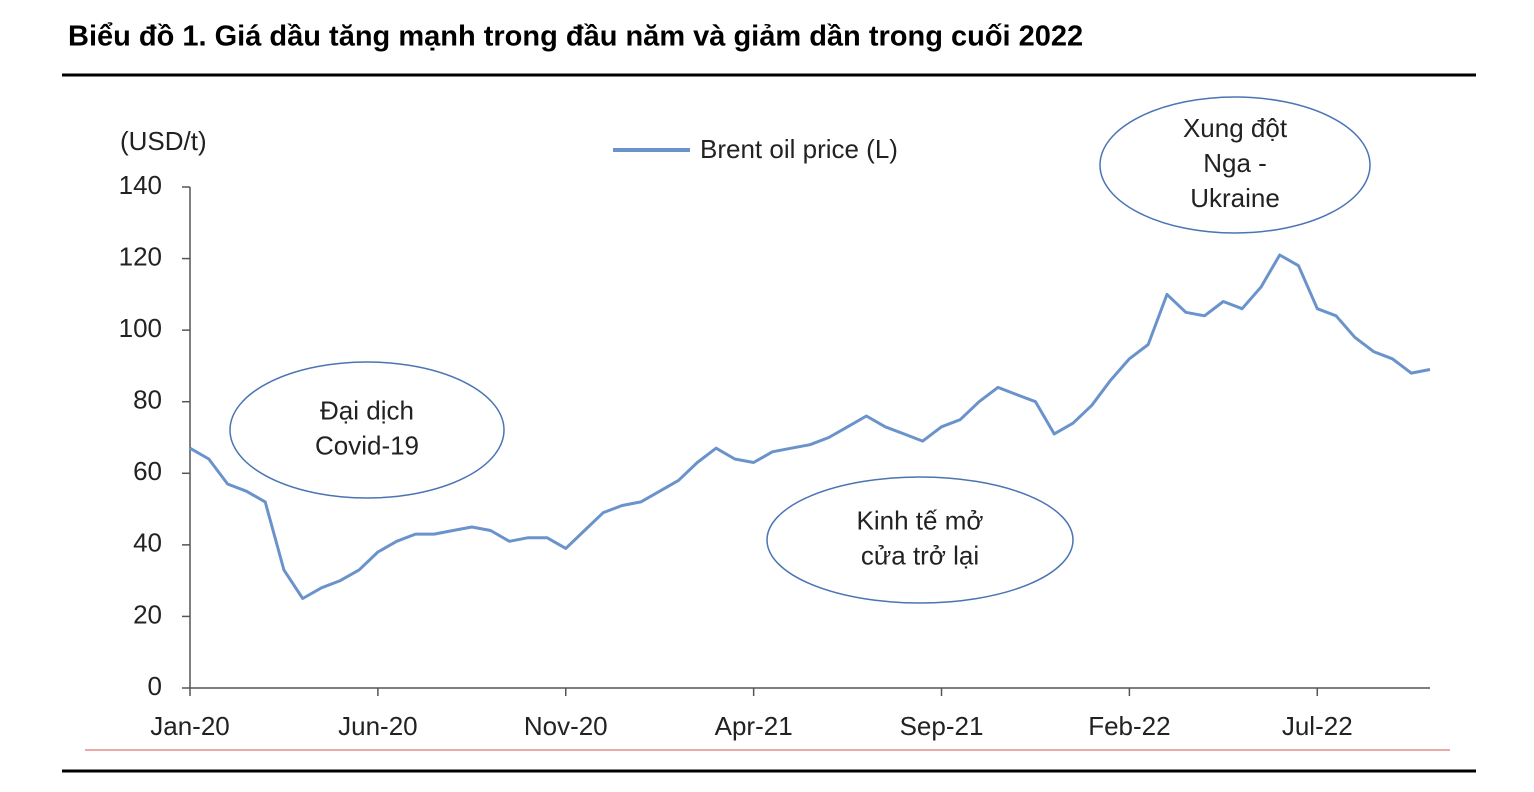  What do you see at coordinates (147, 400) in the screenshot?
I see `y-tick-label: 80` at bounding box center [147, 400].